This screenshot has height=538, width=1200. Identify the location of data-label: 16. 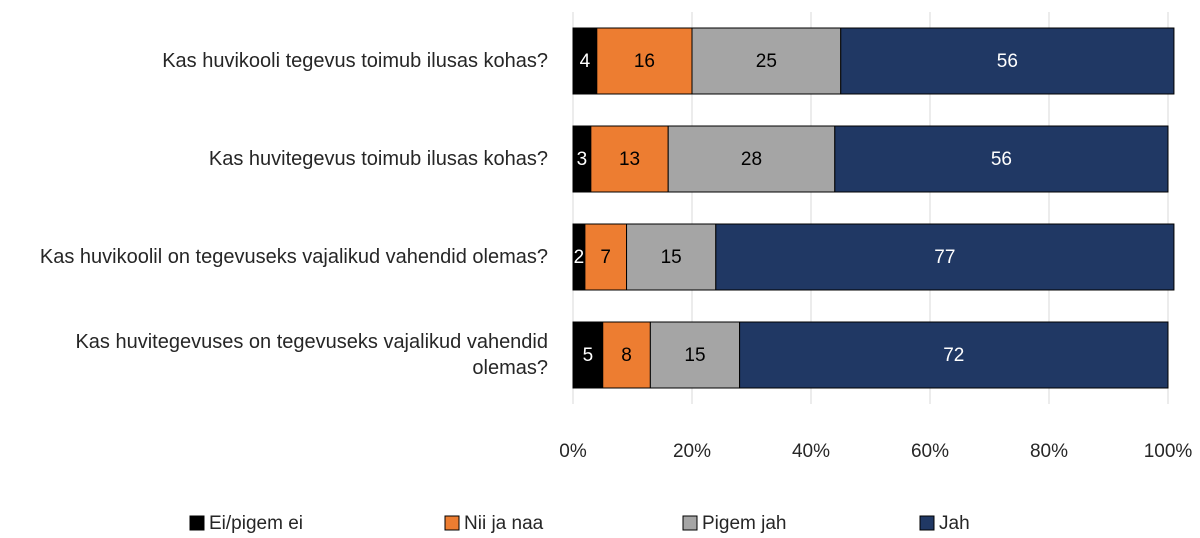
(644, 61).